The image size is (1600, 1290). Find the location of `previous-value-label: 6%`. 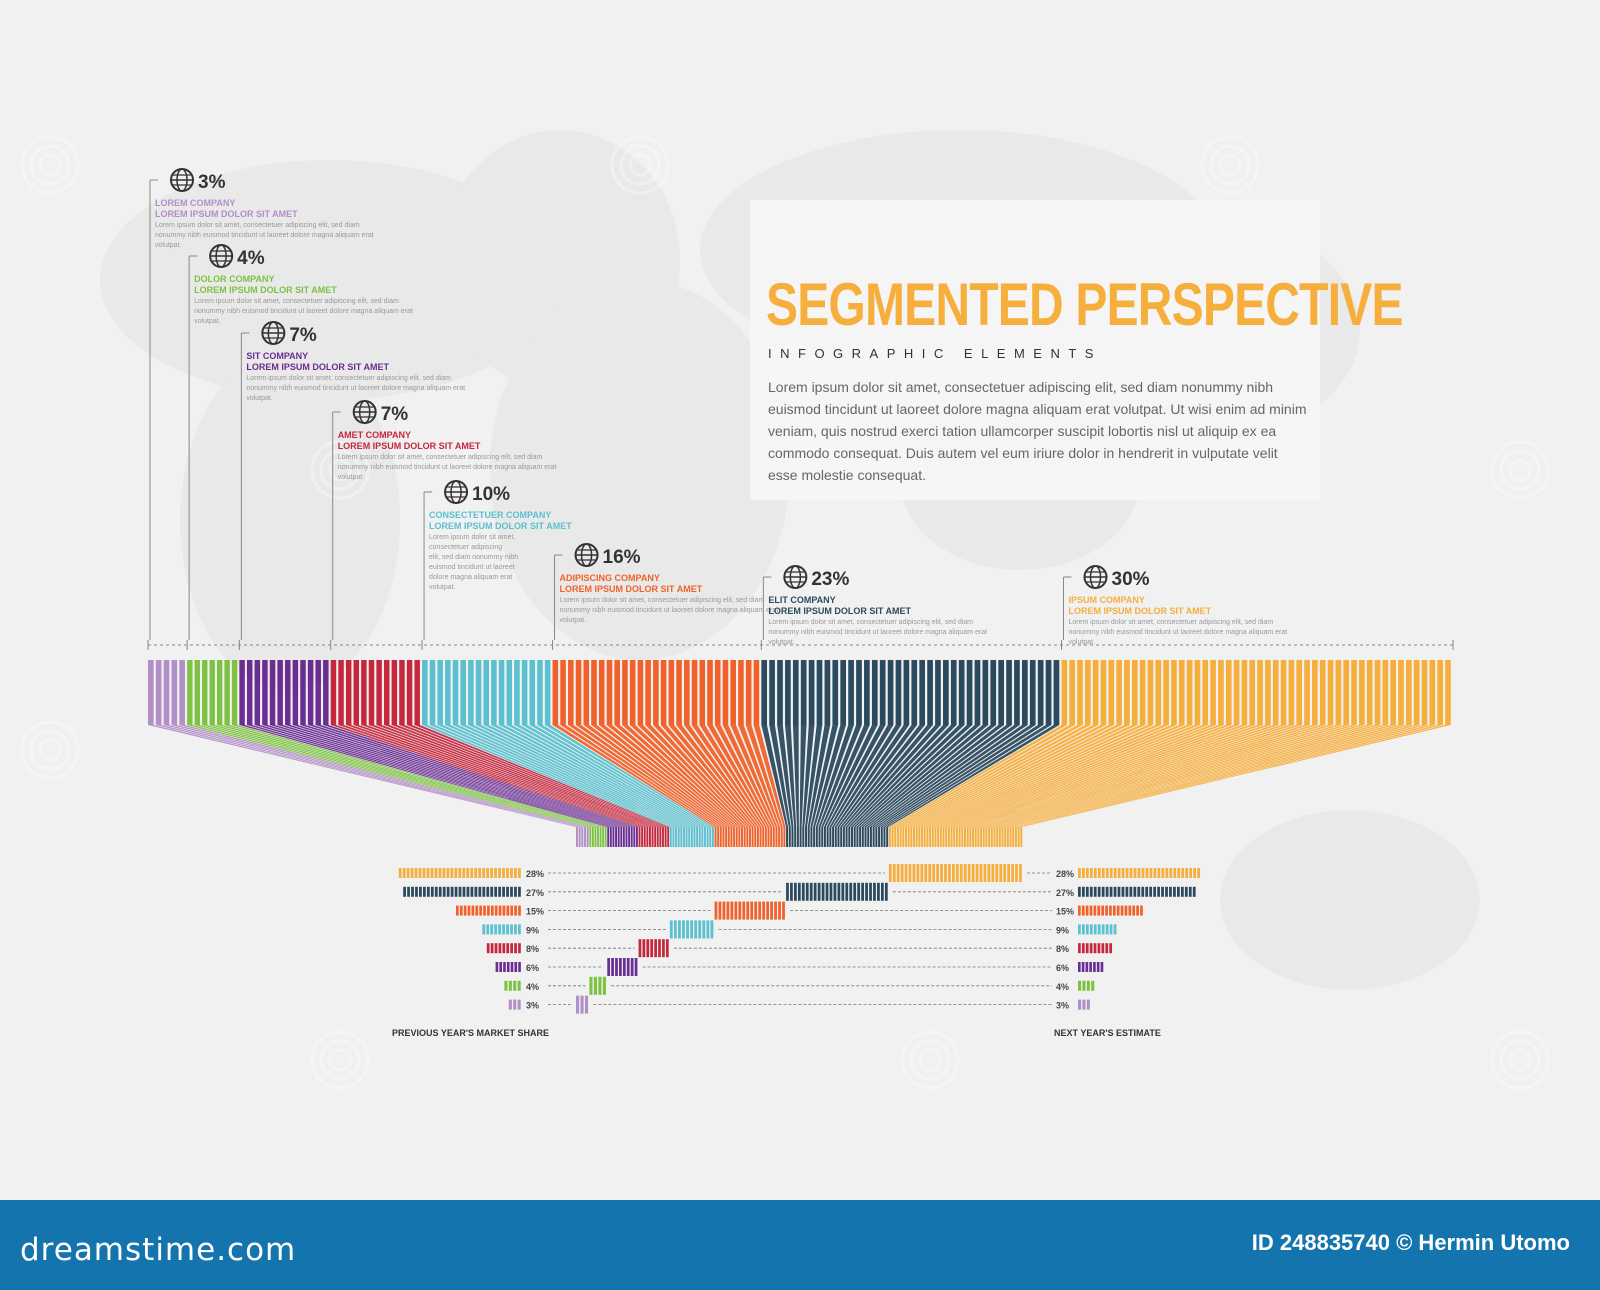

previous-value-label: 6% is located at coordinates (532, 968).